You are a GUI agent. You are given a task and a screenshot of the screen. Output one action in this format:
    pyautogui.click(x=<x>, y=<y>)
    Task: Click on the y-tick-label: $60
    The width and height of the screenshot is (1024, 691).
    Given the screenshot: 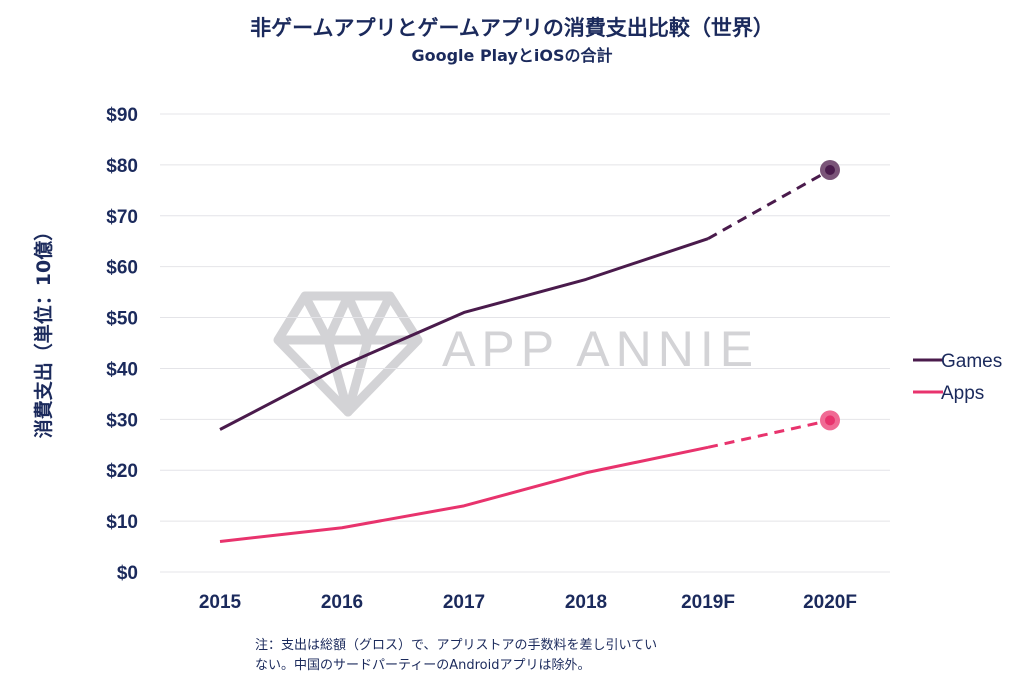 What is the action you would take?
    pyautogui.click(x=122, y=268)
    